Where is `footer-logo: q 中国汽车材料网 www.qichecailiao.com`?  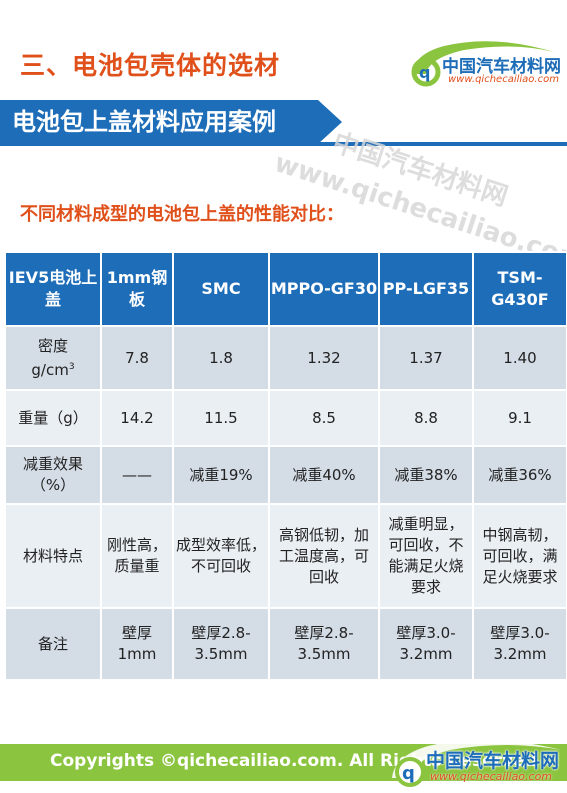
footer-logo: q 中国汽车材料网 www.qichecailiao.com is located at coordinates (476, 762).